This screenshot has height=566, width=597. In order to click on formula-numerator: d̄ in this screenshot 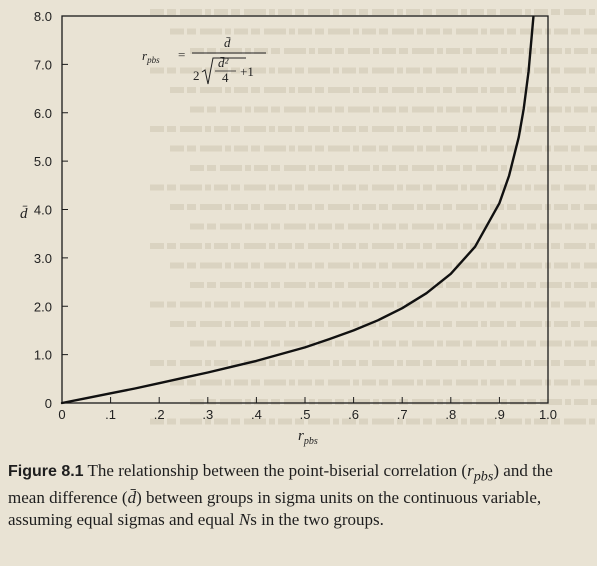, I will do `click(227, 42)`.